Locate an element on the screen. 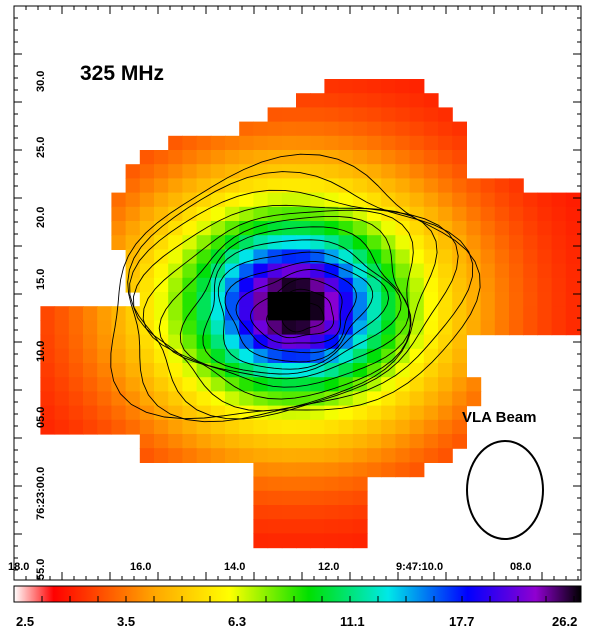 Image resolution: width=598 pixels, height=644 pixels. colorbar-tick-label: 17.7 is located at coordinates (461, 621).